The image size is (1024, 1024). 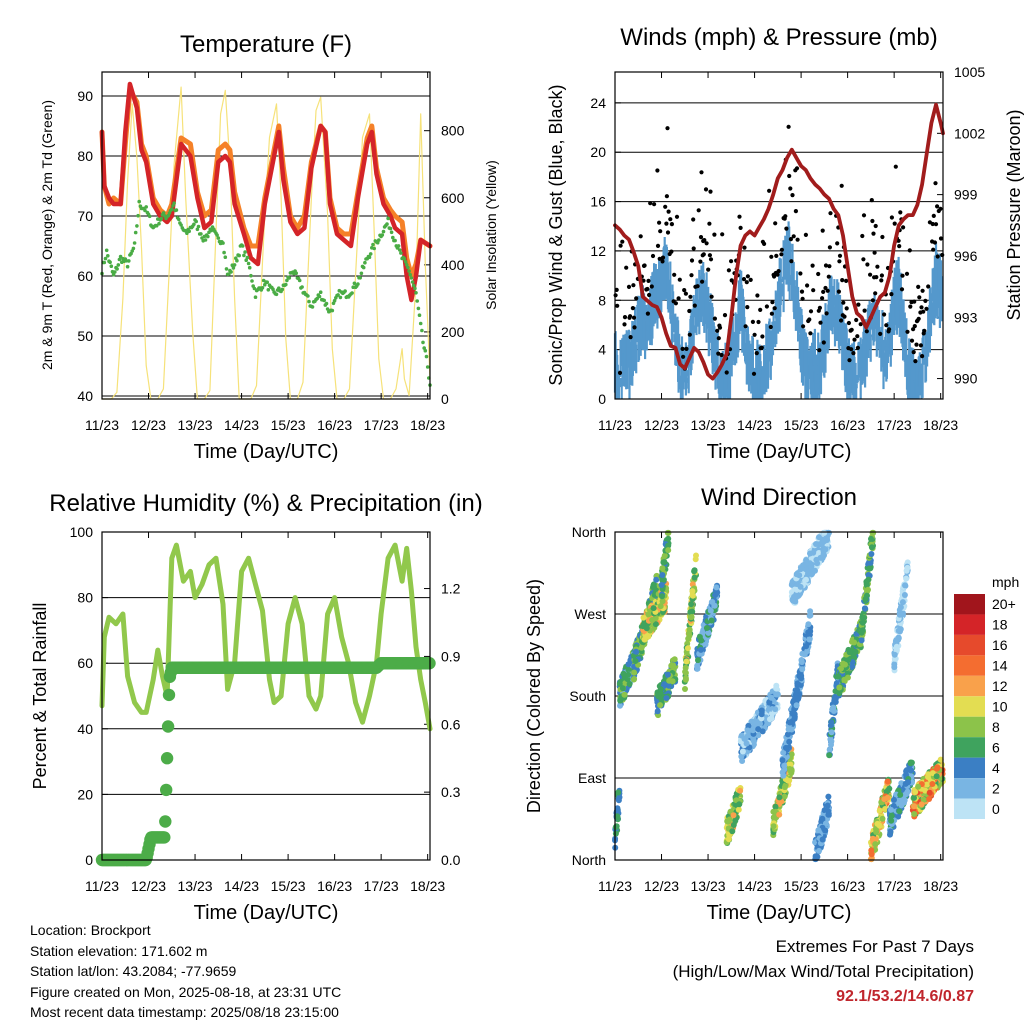 What do you see at coordinates (381, 425) in the screenshot?
I see `x-tick-label-1: 17/23` at bounding box center [381, 425].